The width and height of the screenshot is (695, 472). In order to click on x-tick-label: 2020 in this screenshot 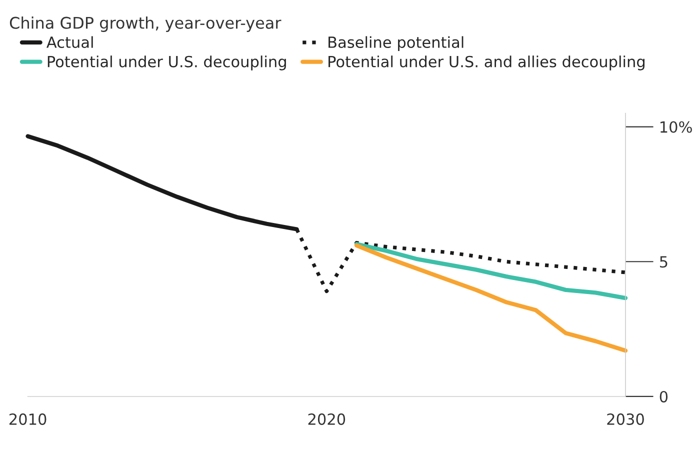, I will do `click(327, 419)`.